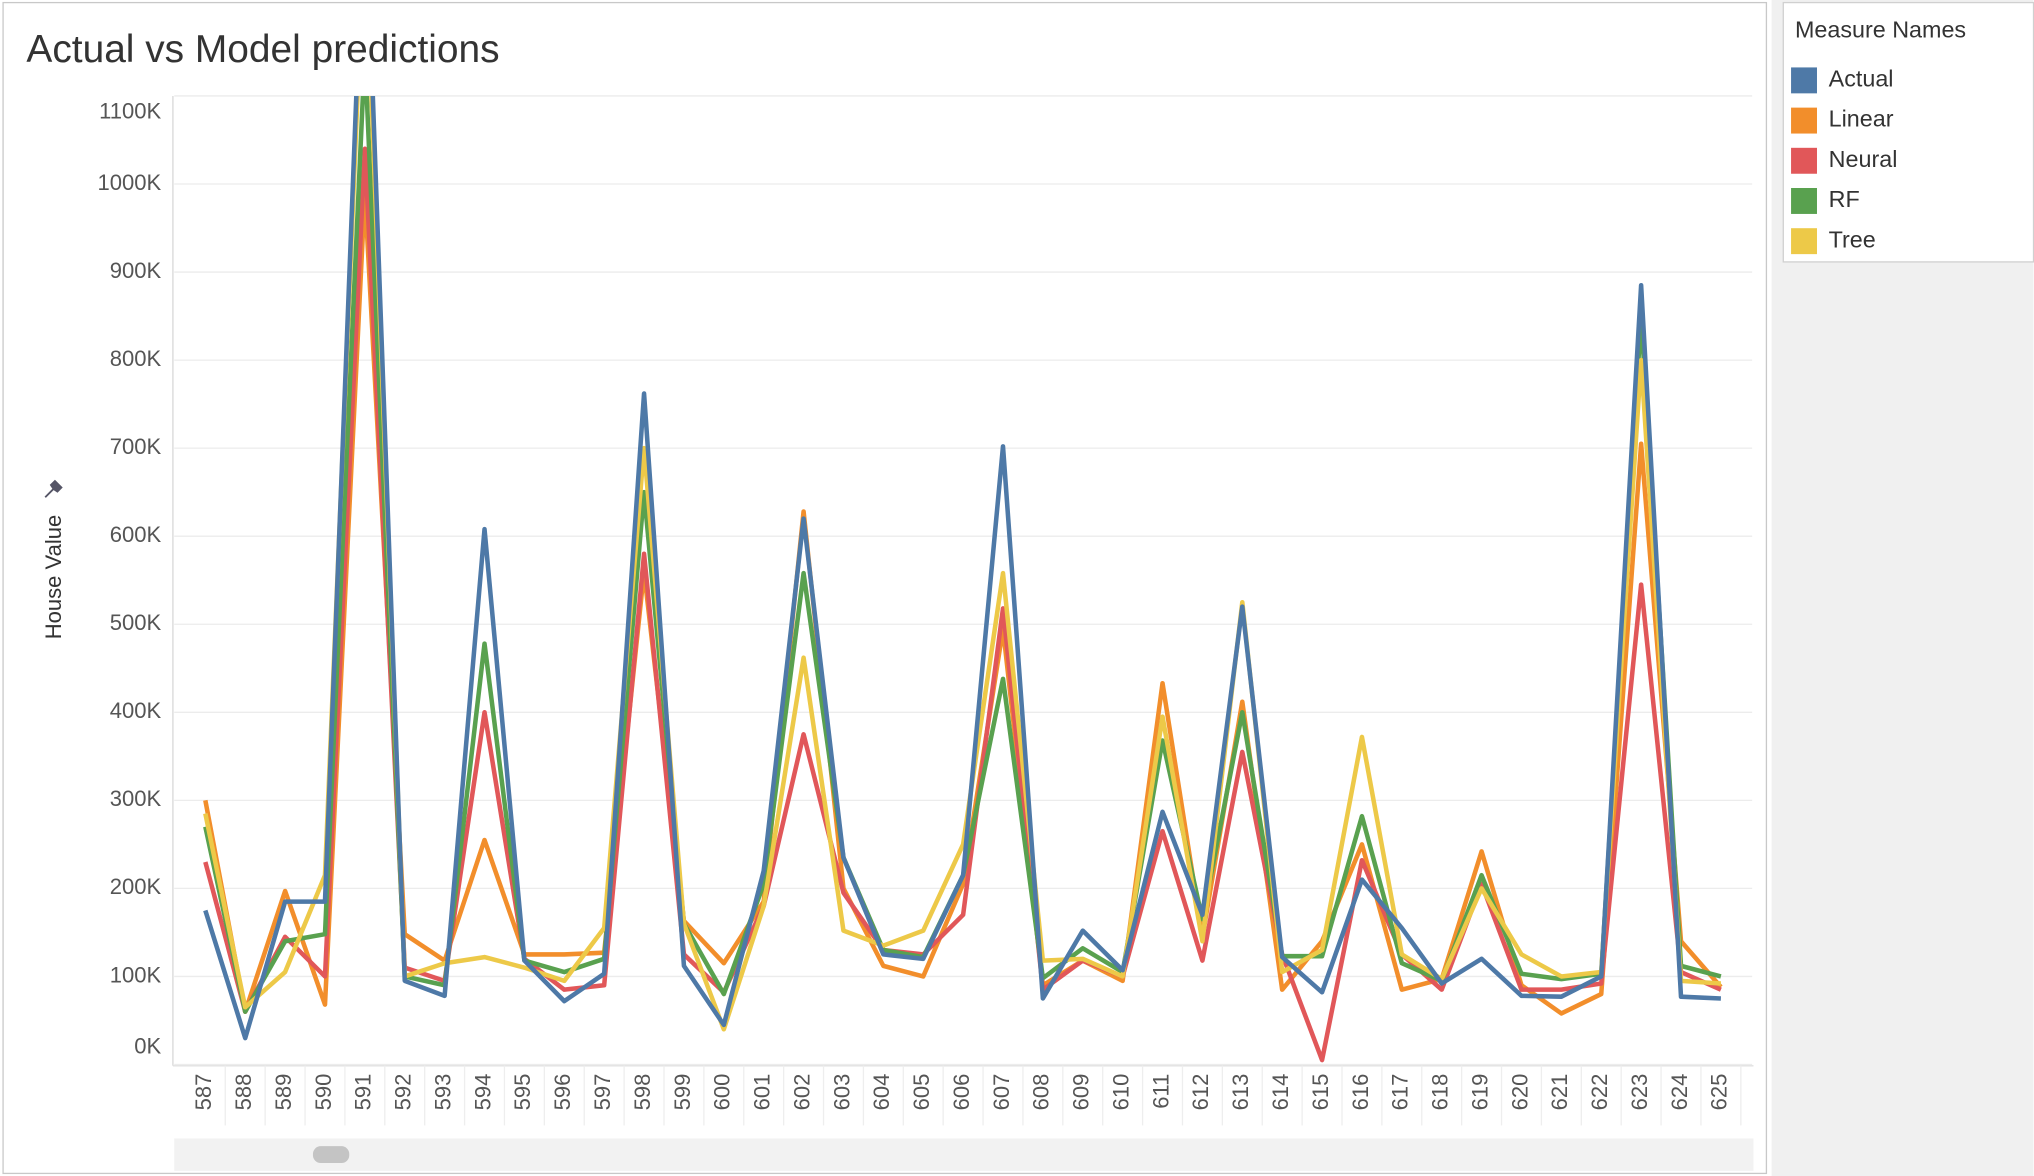 The height and width of the screenshot is (1176, 2034). Describe the element at coordinates (964, 1154) in the screenshot. I see `scrollbar` at that location.